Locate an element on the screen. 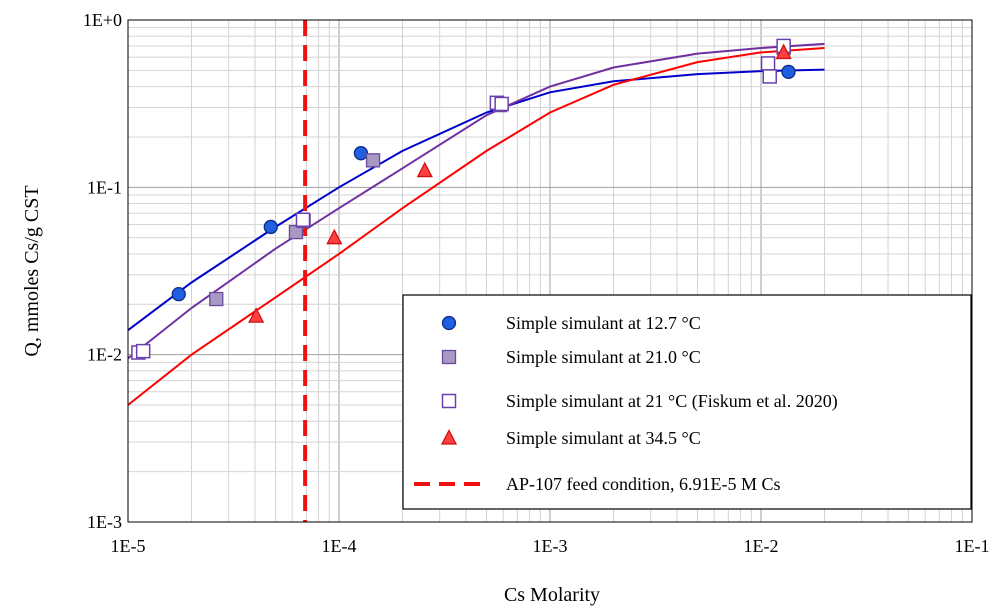  y-tick-label: 1E-1 is located at coordinates (104, 187).